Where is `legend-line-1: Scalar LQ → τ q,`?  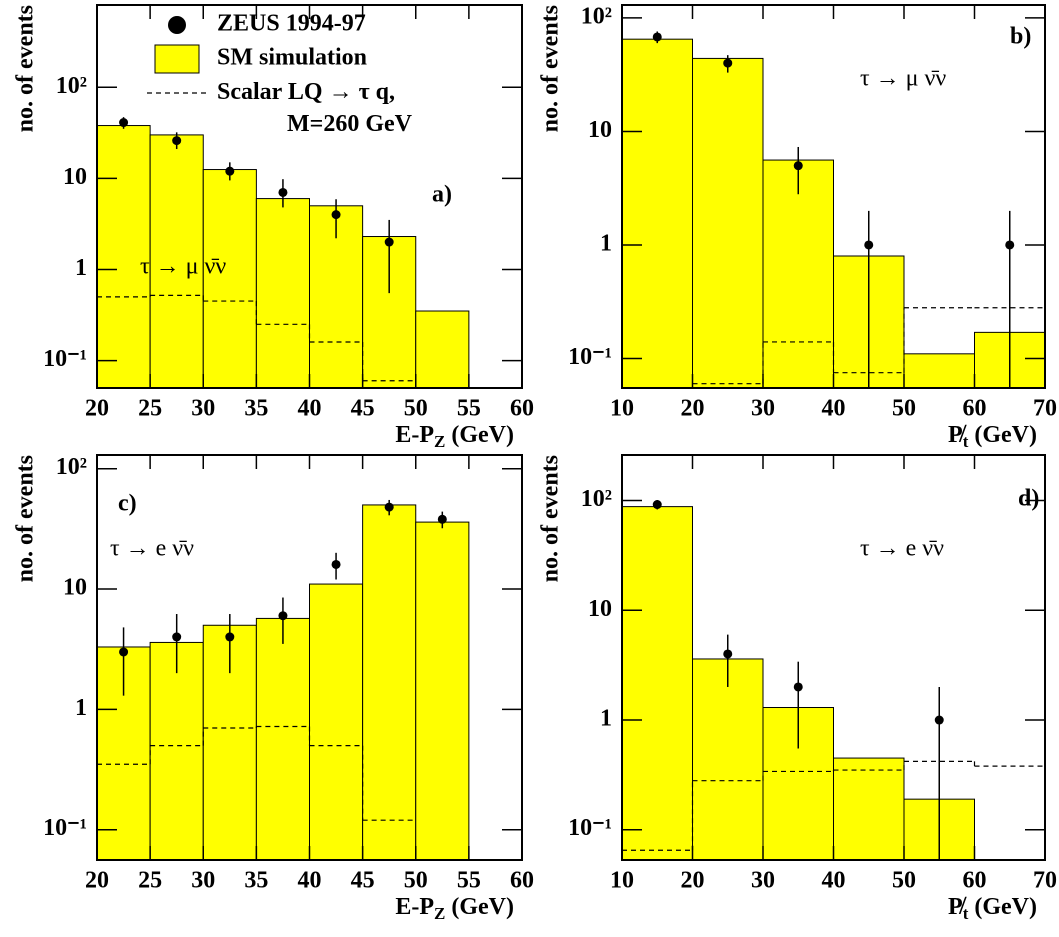 legend-line-1: Scalar LQ → τ q, is located at coordinates (306, 92).